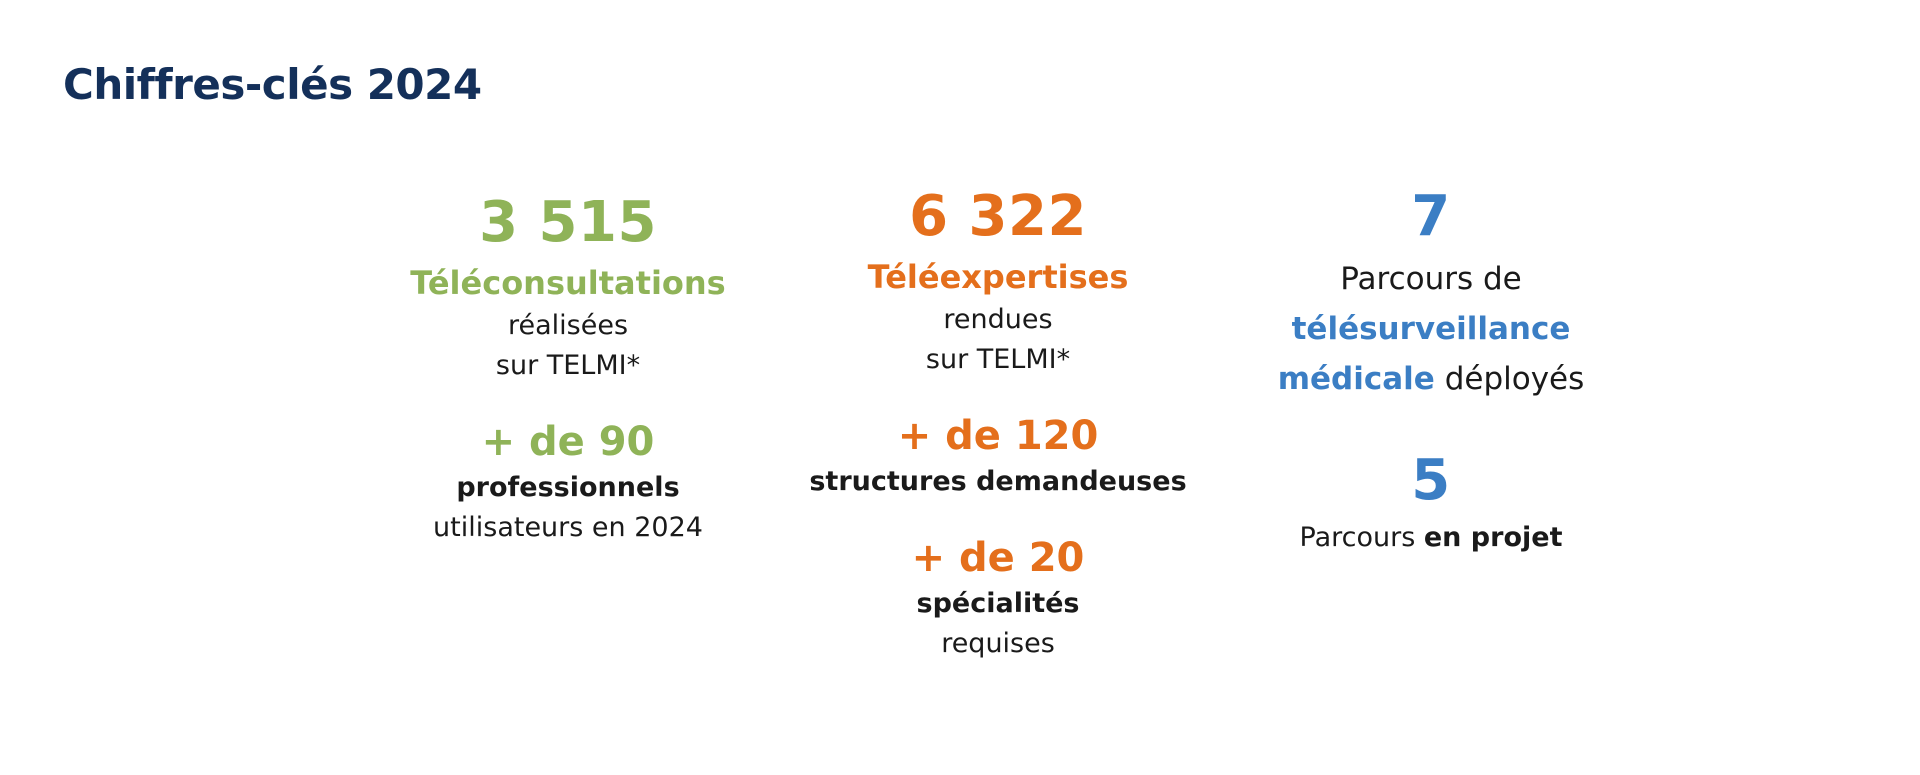 This screenshot has height=775, width=1920. What do you see at coordinates (1431, 216) in the screenshot?
I see `telesurveillance-count: 7` at bounding box center [1431, 216].